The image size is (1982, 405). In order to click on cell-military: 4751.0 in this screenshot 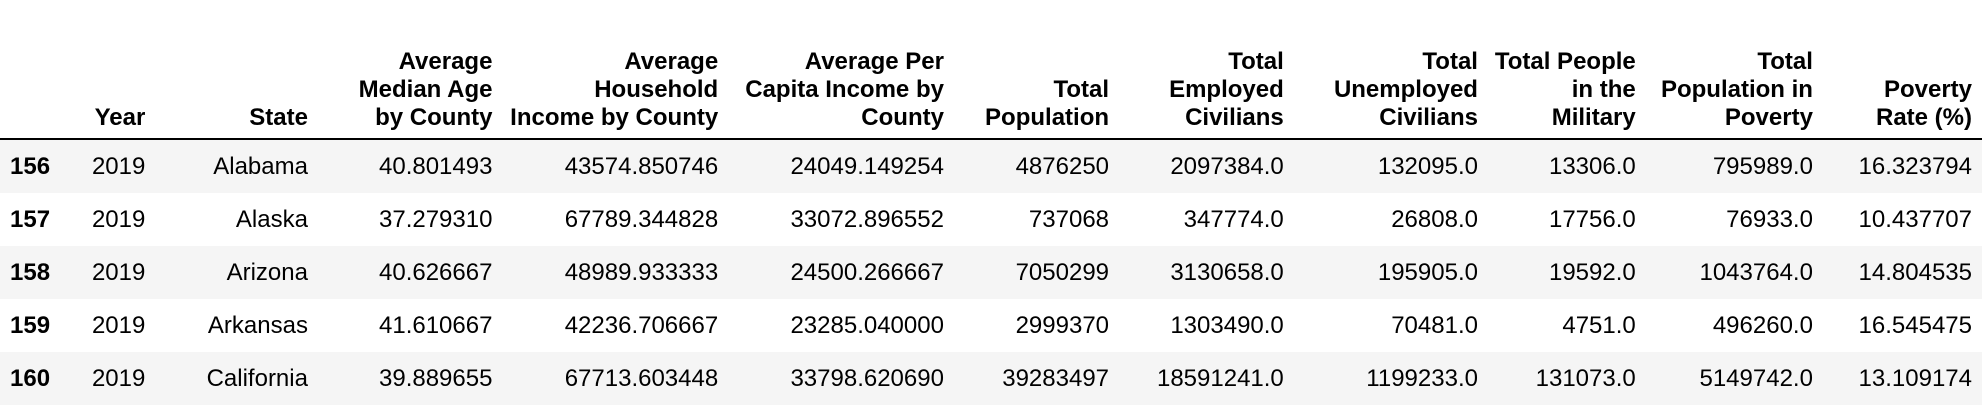, I will do `click(1599, 325)`.